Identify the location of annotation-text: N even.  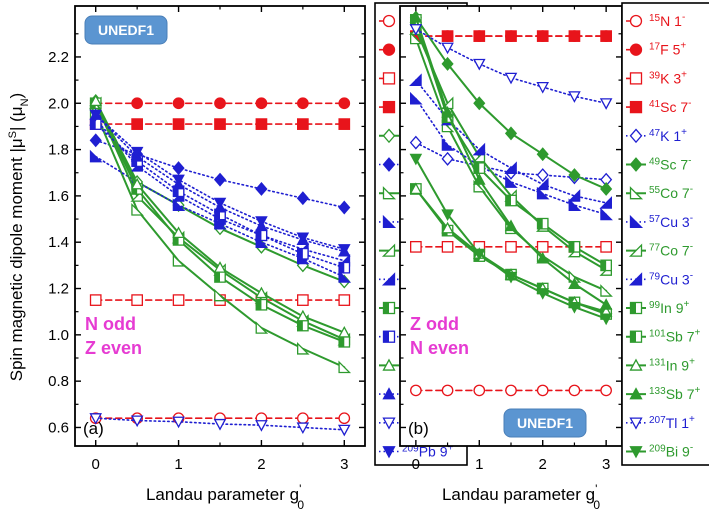
(439, 348).